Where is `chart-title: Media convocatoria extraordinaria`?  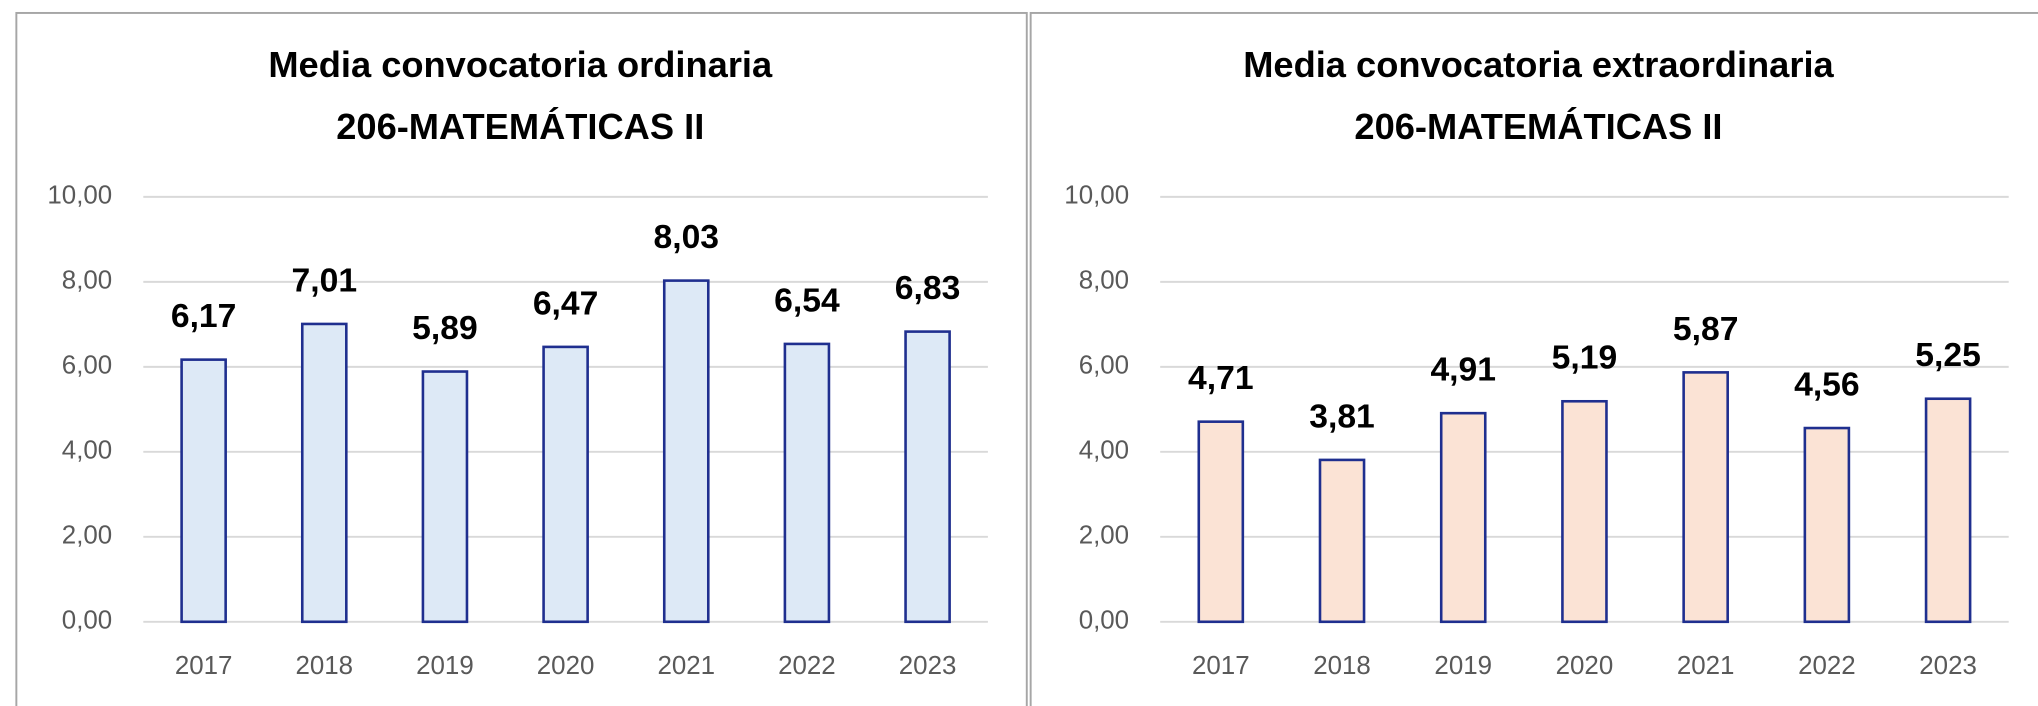
chart-title: Media convocatoria extraordinaria is located at coordinates (1538, 64).